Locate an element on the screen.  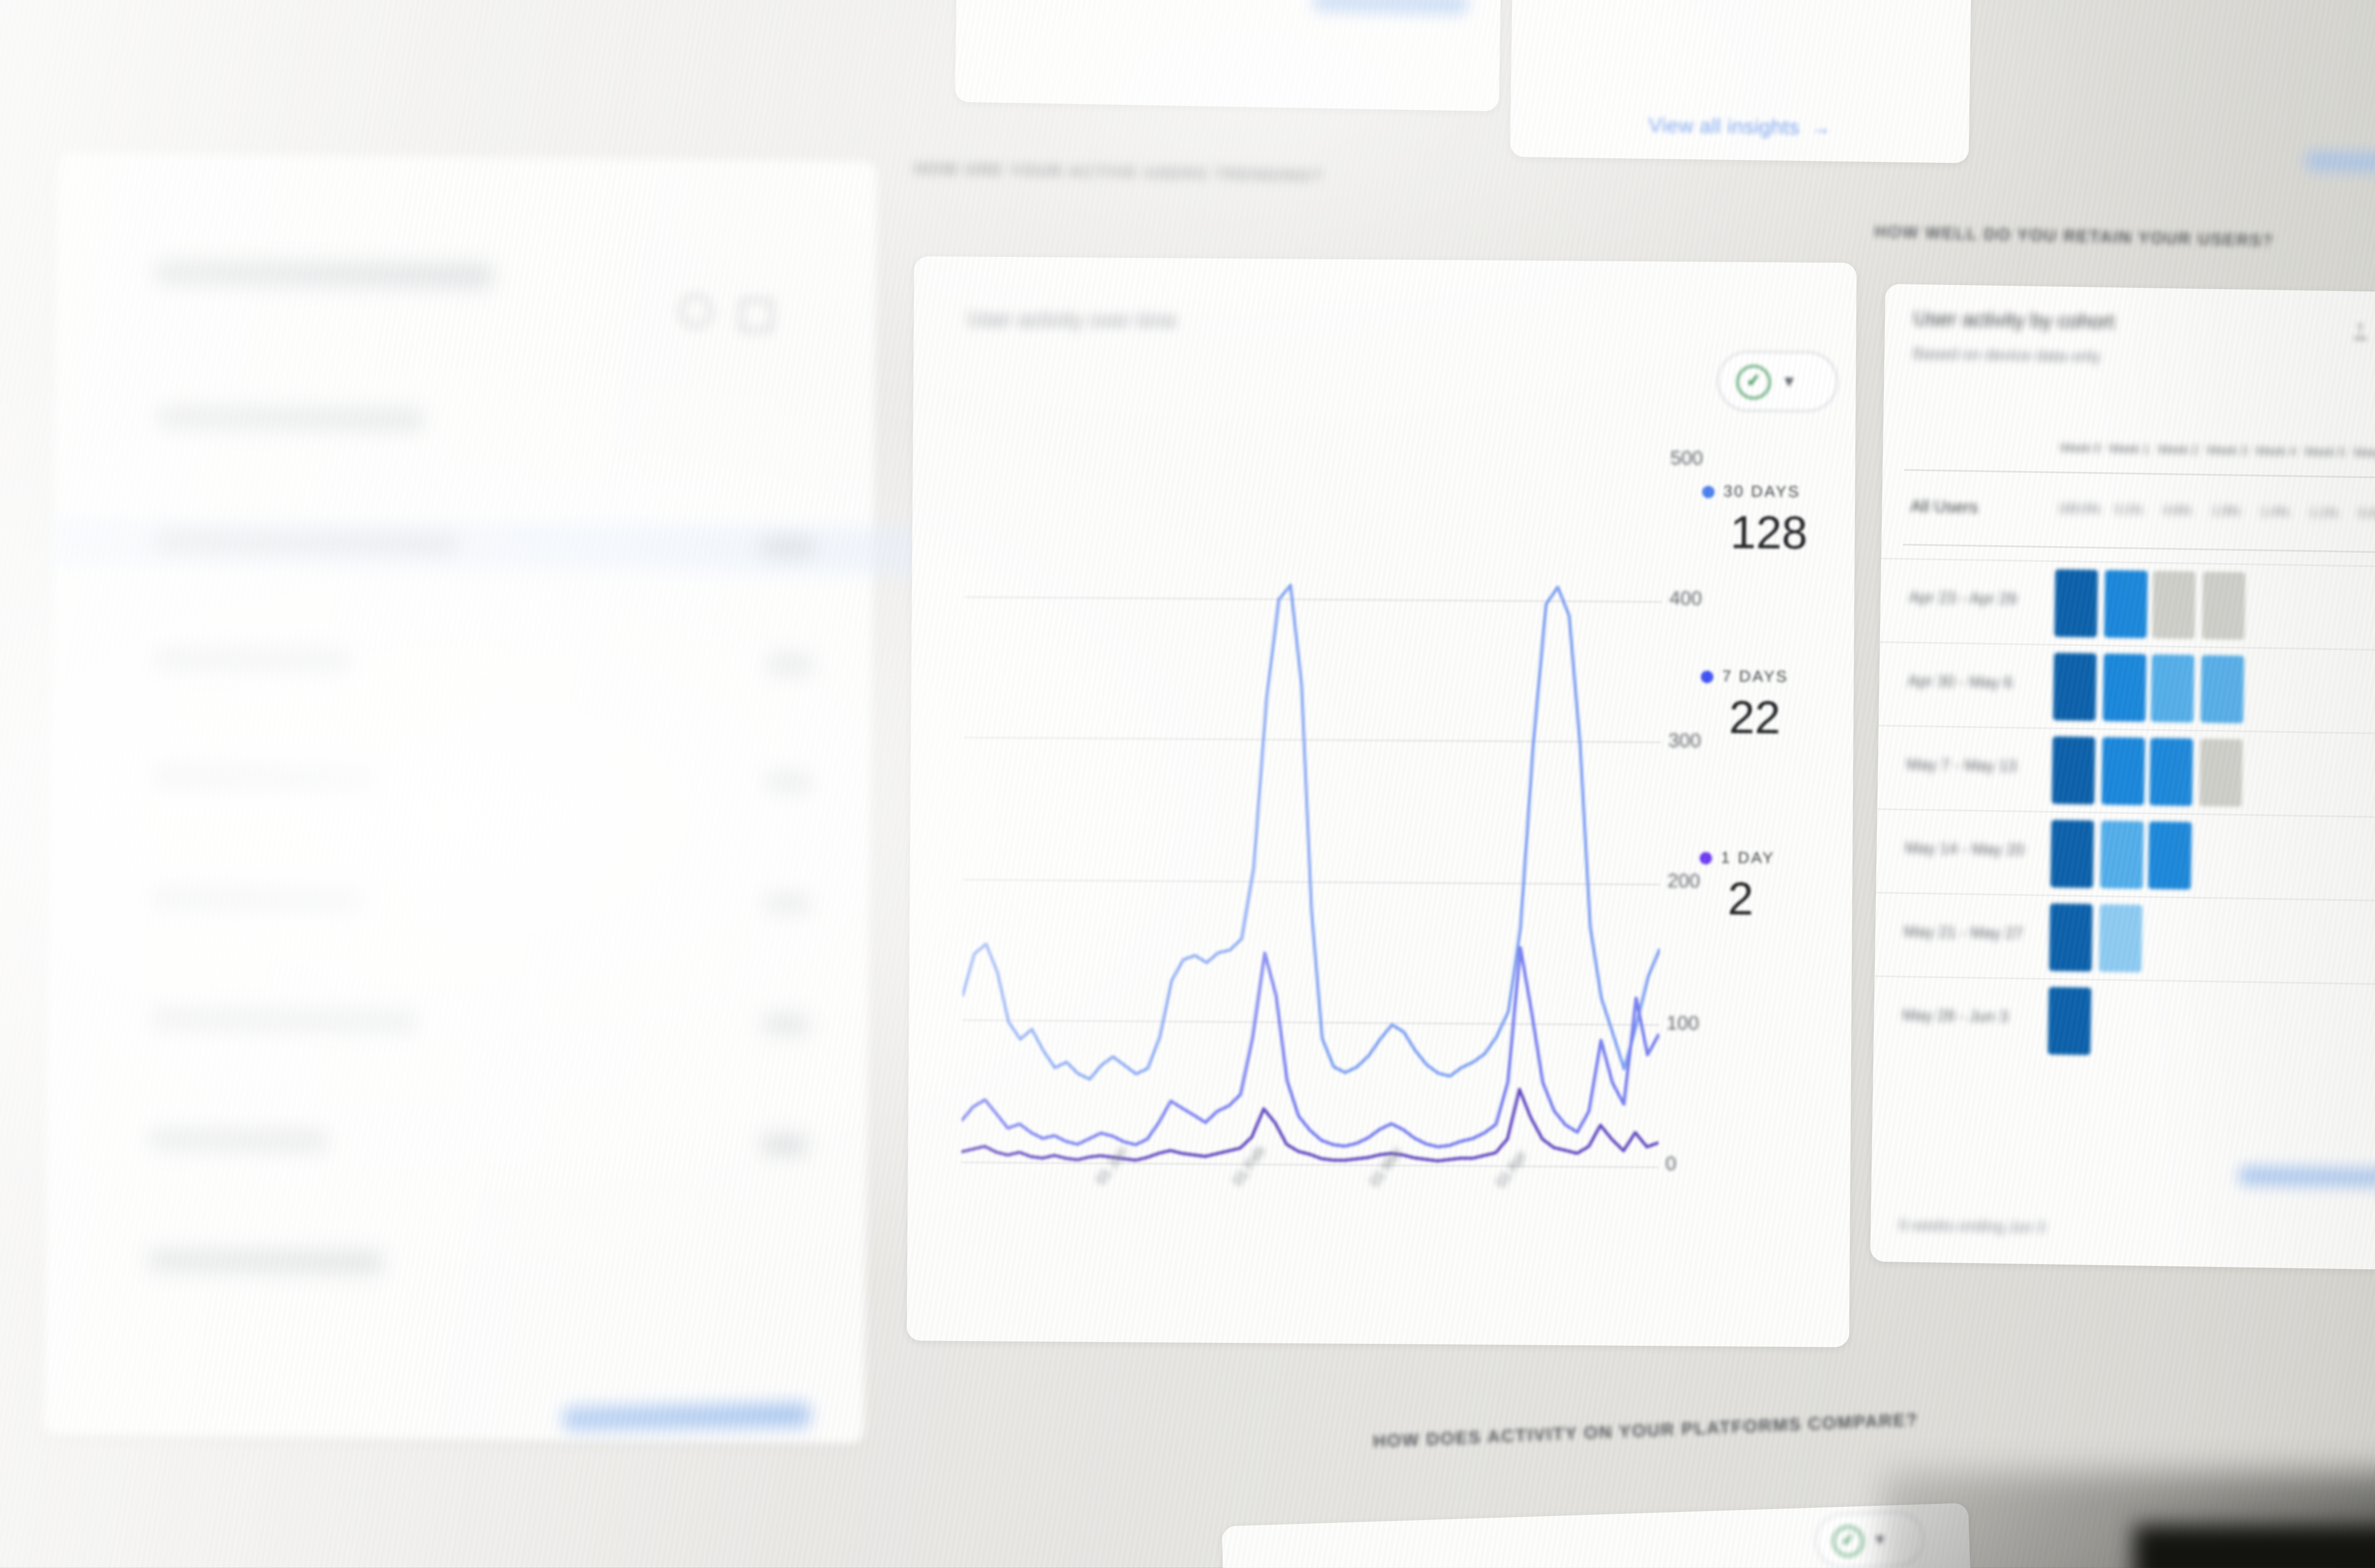
top-card-partial is located at coordinates (1228, 56).